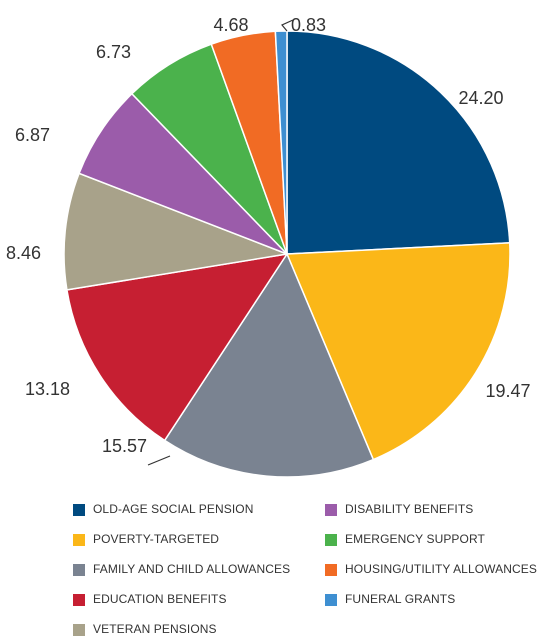  What do you see at coordinates (113, 52) in the screenshot?
I see `data-label-emergency-support: 6.73` at bounding box center [113, 52].